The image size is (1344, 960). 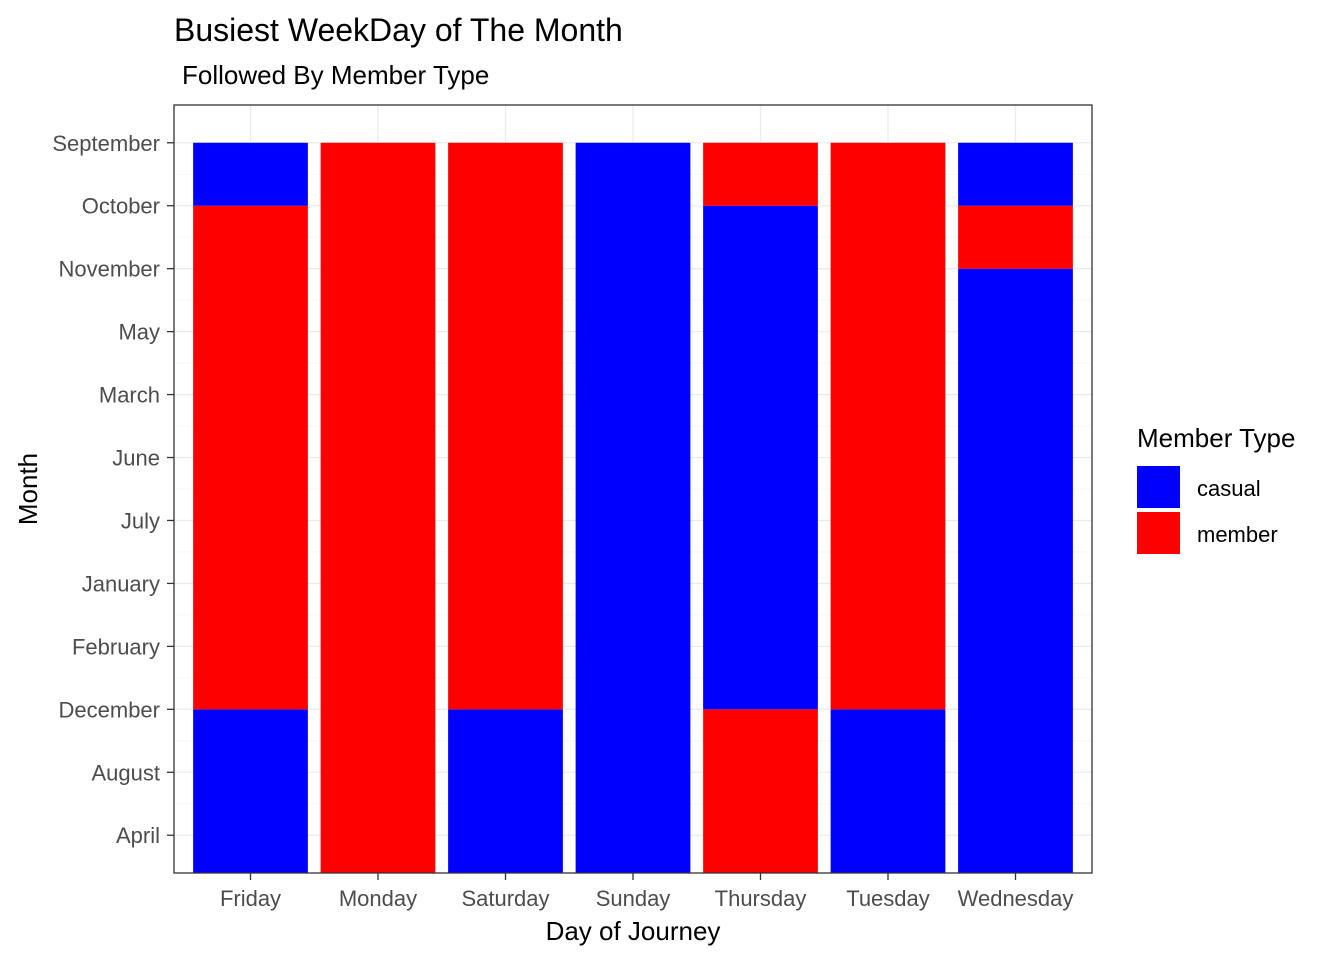 I want to click on bar-segment-friday-member, so click(x=250, y=457).